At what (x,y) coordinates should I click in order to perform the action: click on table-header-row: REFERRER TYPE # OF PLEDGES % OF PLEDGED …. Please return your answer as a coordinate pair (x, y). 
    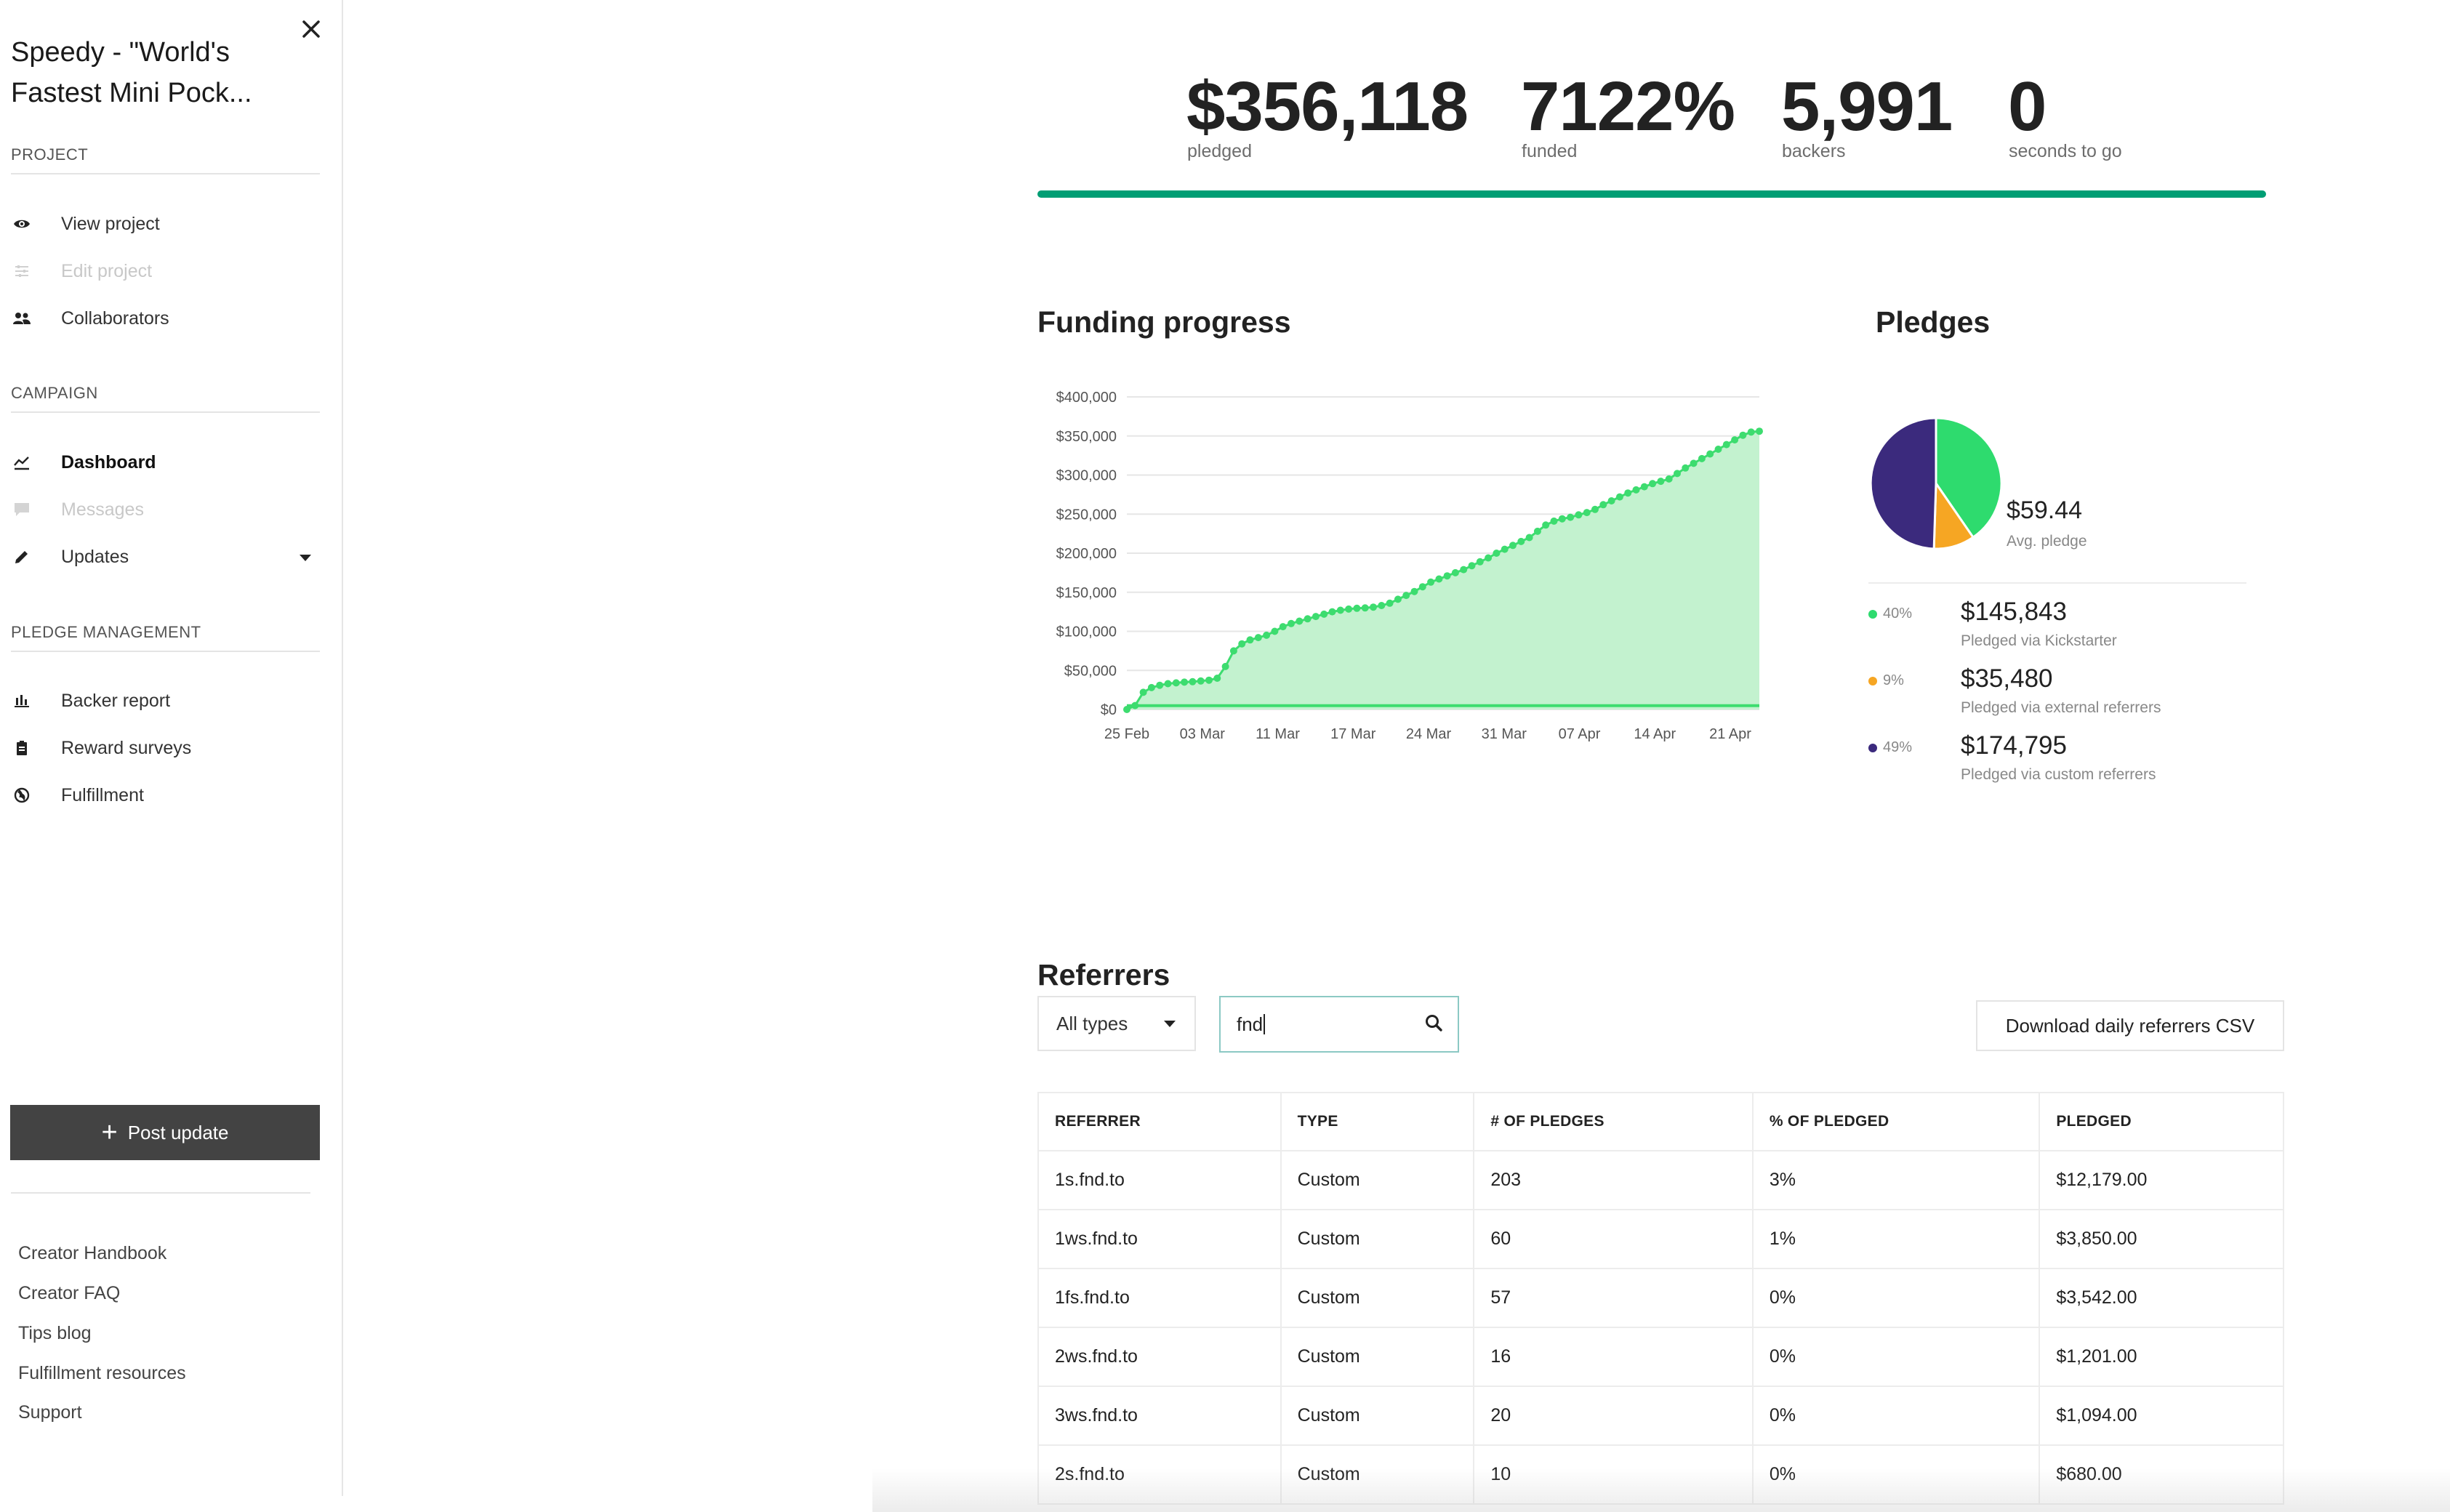
    Looking at the image, I should click on (1660, 1121).